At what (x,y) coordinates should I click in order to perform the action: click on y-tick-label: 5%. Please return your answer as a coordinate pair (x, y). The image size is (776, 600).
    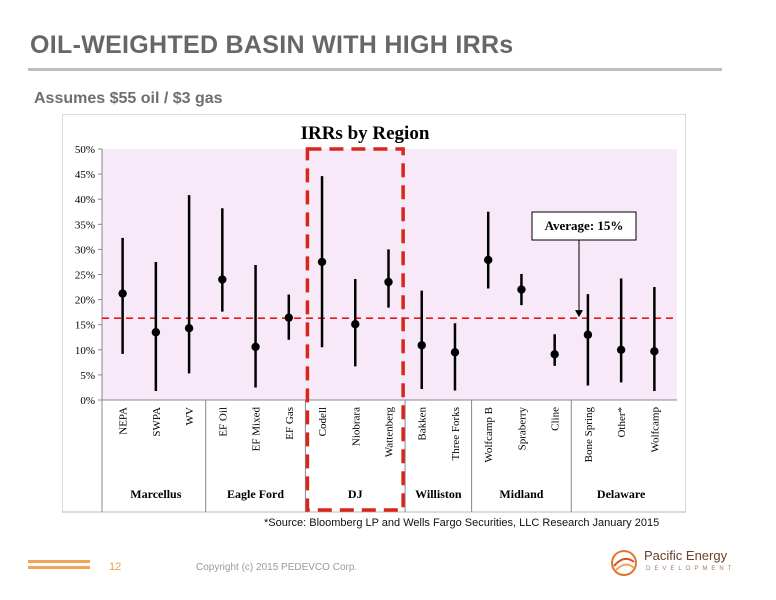
    Looking at the image, I should click on (87, 376).